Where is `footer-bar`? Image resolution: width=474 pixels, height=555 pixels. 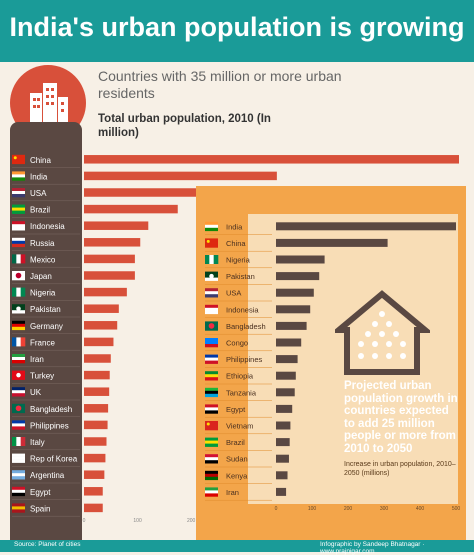
footer-bar is located at coordinates (237, 546).